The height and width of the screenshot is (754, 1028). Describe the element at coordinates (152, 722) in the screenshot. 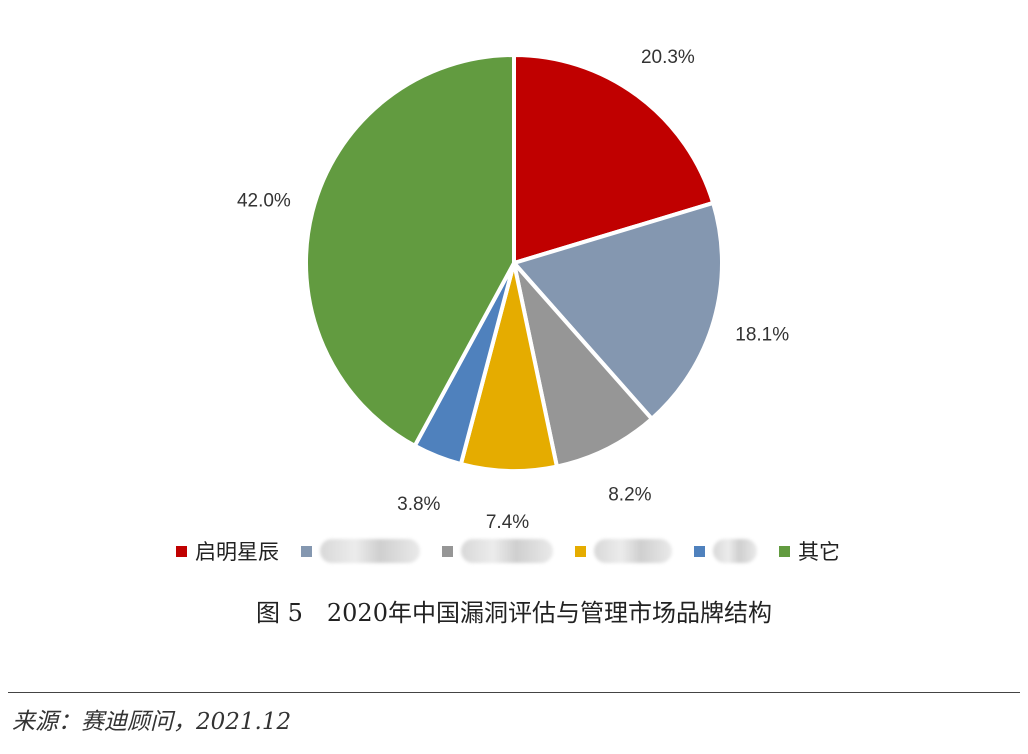

I see `source-note: 来源：赛迪顾问，2021.12` at that location.